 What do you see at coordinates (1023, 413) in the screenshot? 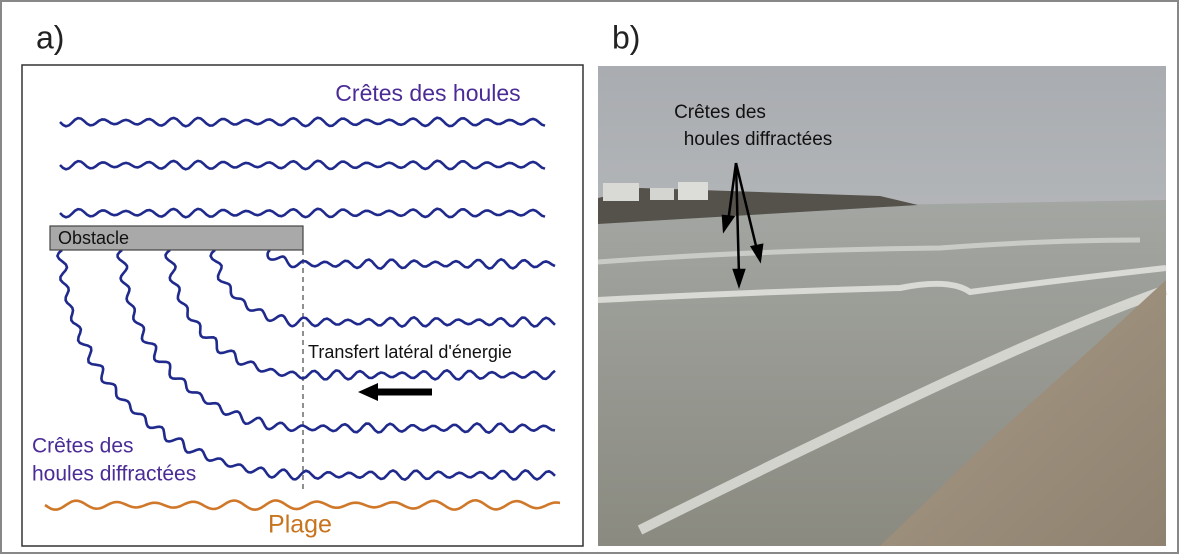
I see `photo-sand` at bounding box center [1023, 413].